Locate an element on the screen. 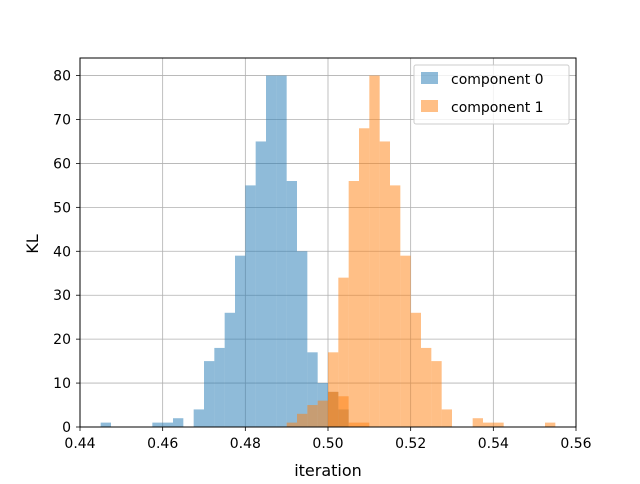 The width and height of the screenshot is (640, 484). y-tick-label: 80 is located at coordinates (62, 77).